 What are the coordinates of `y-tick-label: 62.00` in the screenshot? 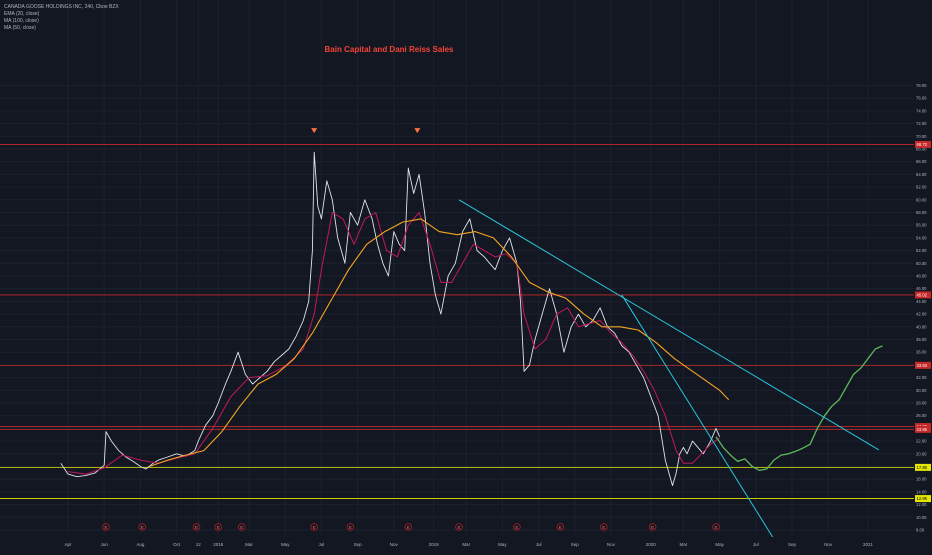 It's located at (921, 187).